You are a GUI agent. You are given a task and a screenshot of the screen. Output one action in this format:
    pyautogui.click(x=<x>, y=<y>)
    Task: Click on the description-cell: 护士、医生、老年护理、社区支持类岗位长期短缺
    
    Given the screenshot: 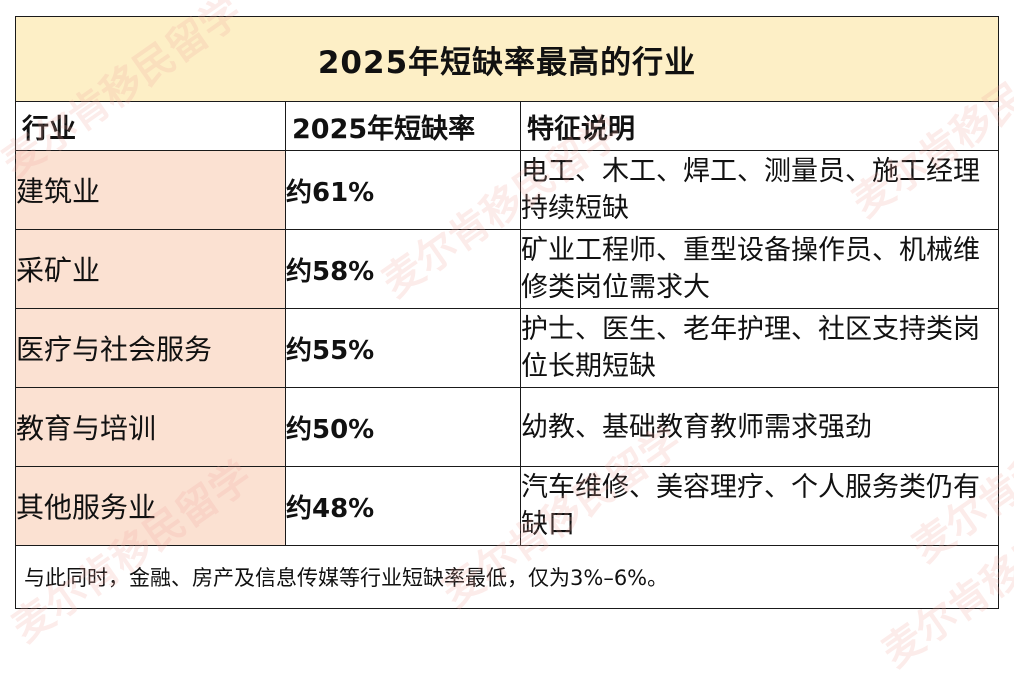 What is the action you would take?
    pyautogui.click(x=759, y=348)
    